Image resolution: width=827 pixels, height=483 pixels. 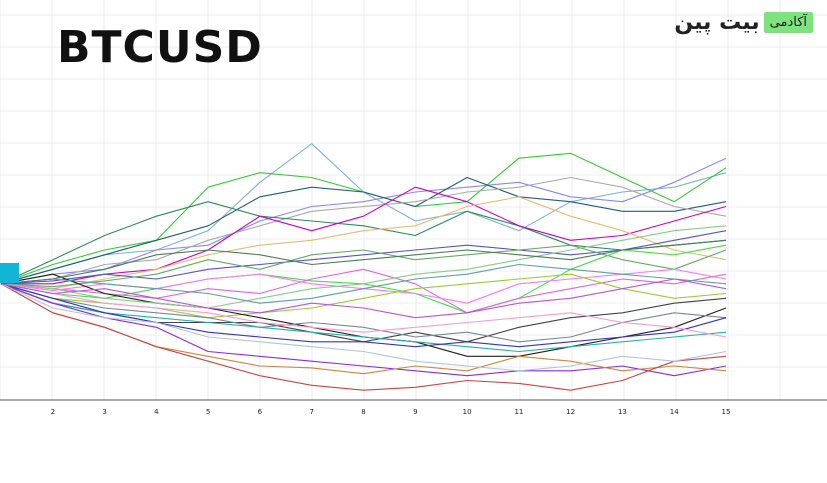 What do you see at coordinates (260, 412) in the screenshot?
I see `x-tick-label: 6` at bounding box center [260, 412].